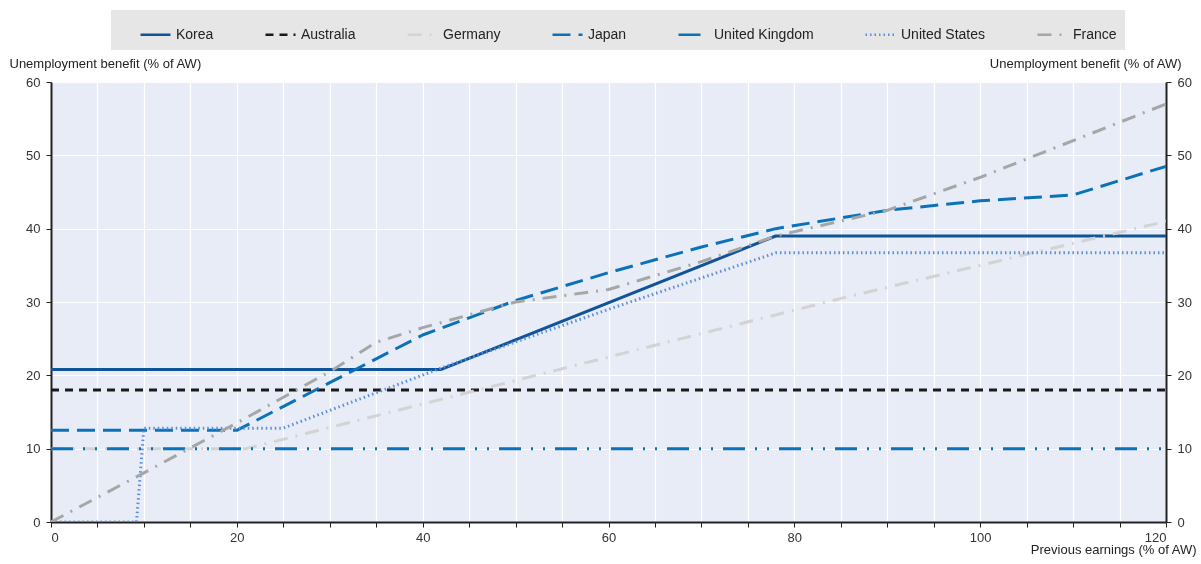  I want to click on x-tick-label: 80, so click(795, 537).